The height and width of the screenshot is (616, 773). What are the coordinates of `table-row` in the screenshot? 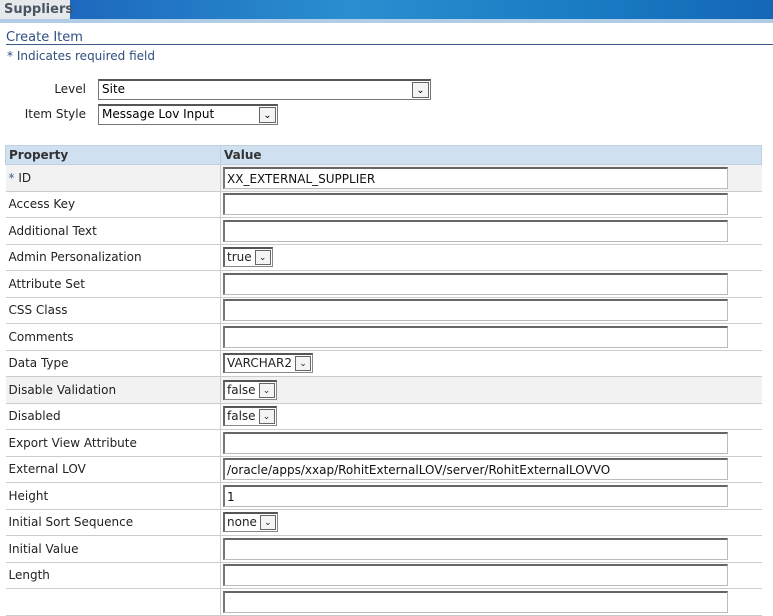 It's located at (383, 602).